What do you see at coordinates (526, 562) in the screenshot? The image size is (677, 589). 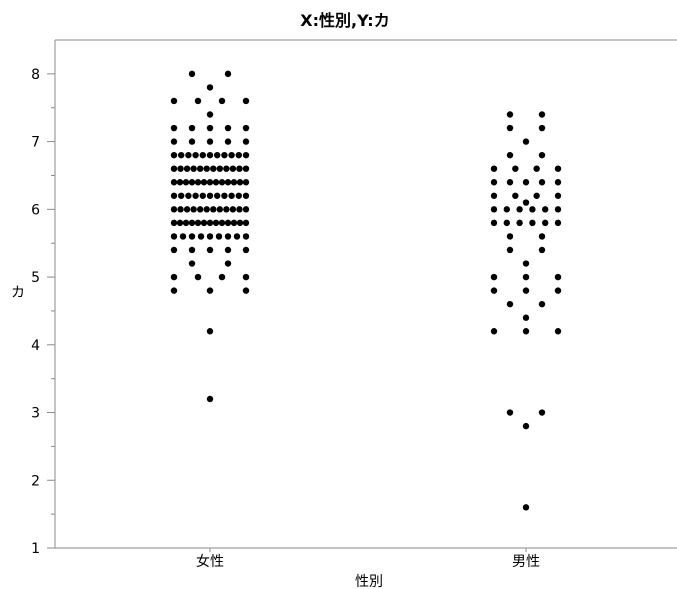 I see `x-tick-label: 男性` at bounding box center [526, 562].